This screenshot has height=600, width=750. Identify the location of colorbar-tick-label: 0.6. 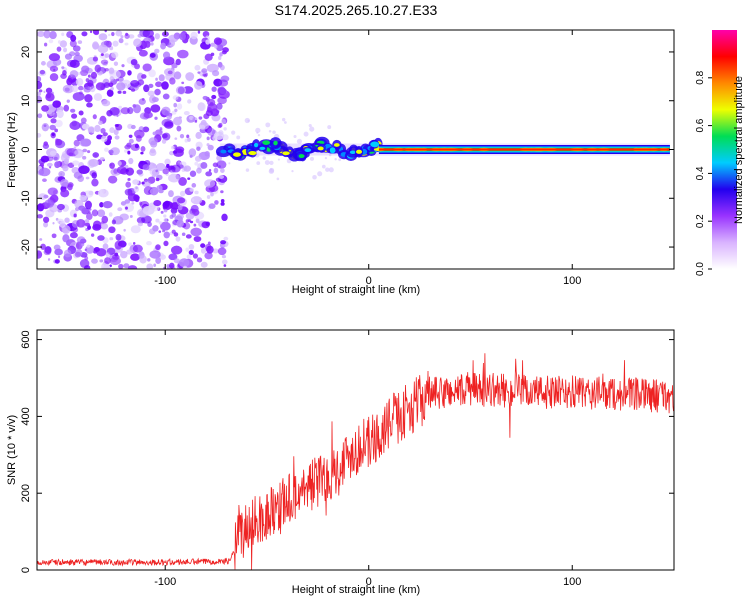
(700, 125).